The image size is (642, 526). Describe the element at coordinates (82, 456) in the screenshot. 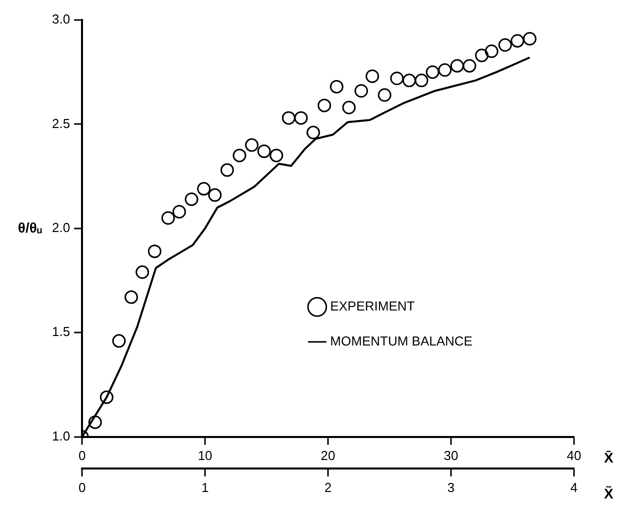

I see `x-tick-label: 0` at that location.